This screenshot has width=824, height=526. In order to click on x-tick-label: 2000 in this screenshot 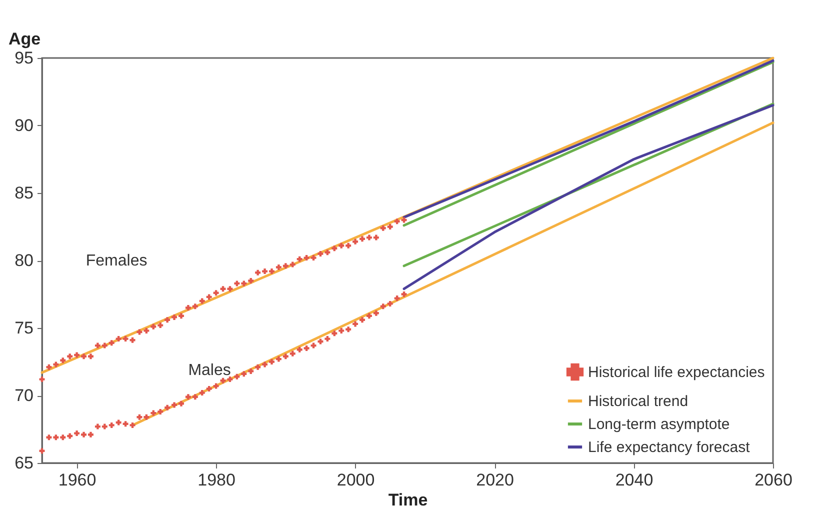, I will do `click(355, 480)`.